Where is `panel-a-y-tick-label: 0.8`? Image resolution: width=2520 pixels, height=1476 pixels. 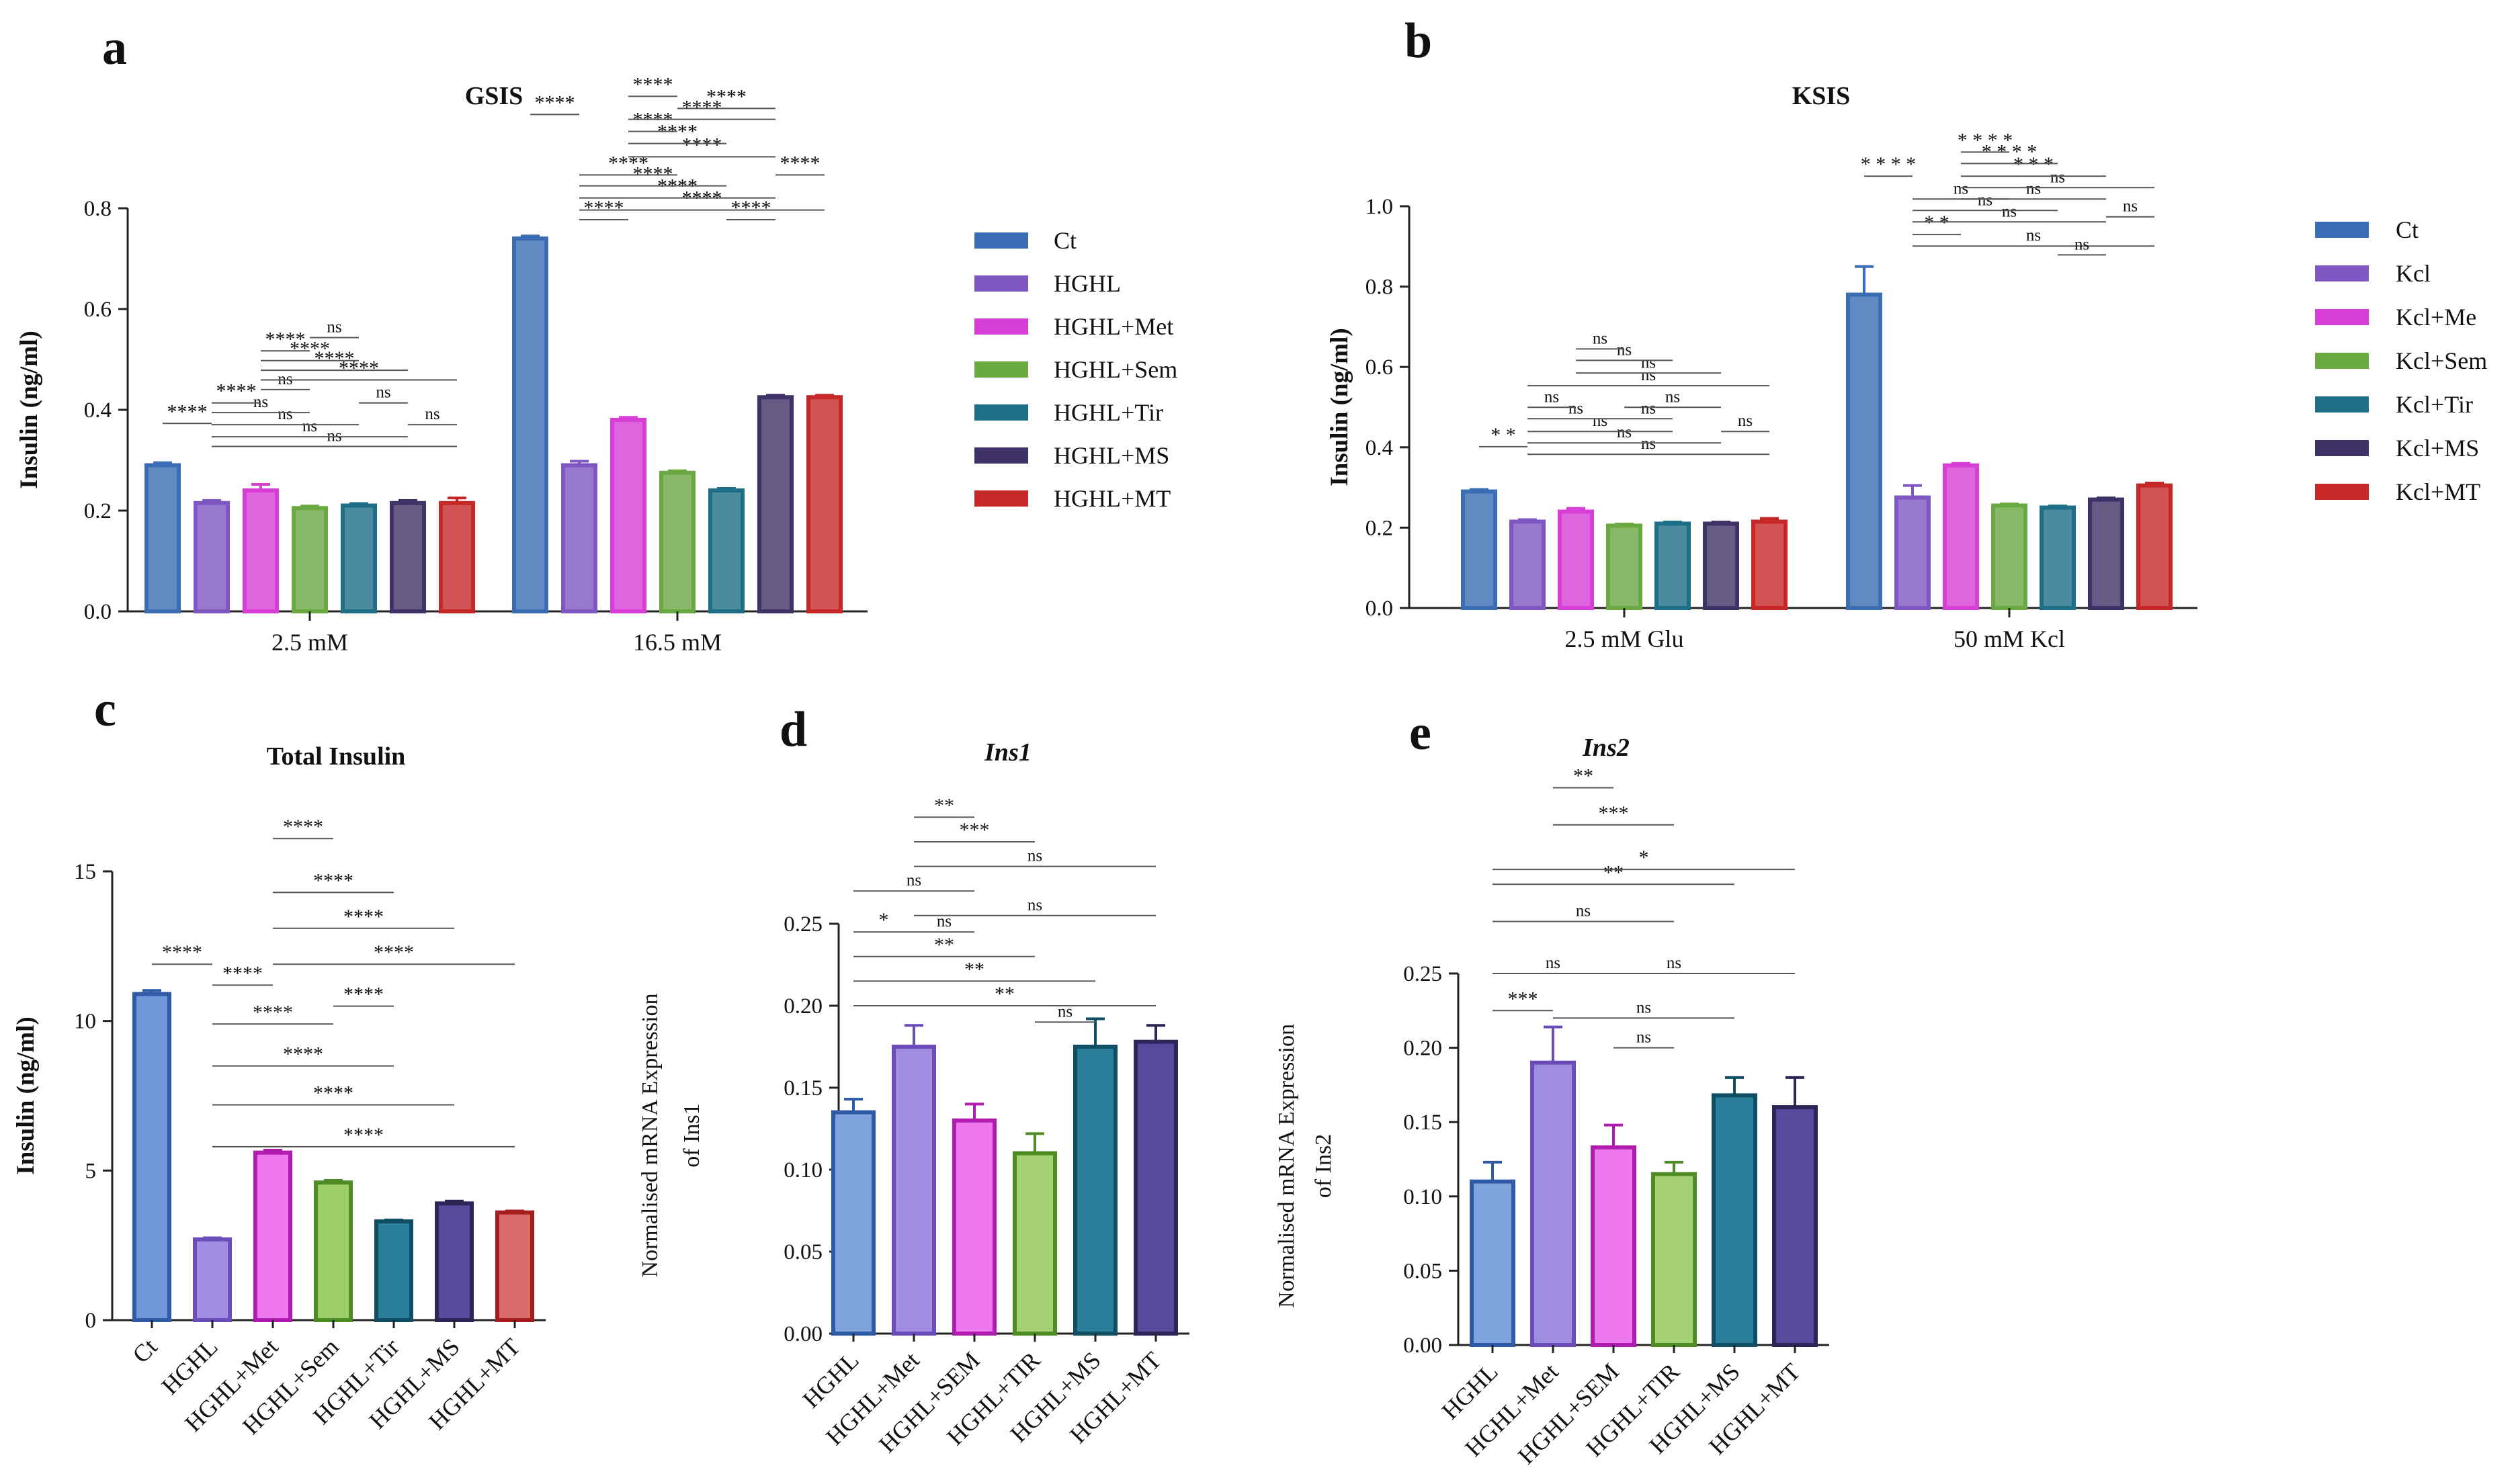
panel-a-y-tick-label: 0.8 is located at coordinates (98, 209).